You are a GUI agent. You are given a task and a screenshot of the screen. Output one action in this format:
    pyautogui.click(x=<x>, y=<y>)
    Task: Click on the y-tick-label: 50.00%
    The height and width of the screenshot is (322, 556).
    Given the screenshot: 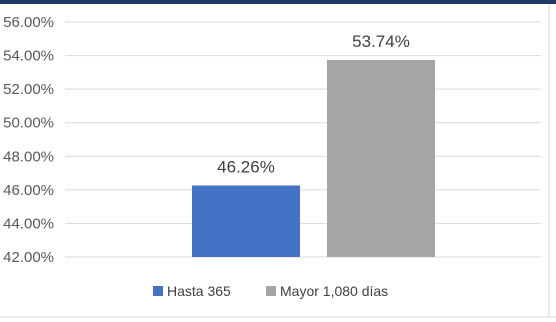 What is the action you would take?
    pyautogui.click(x=28, y=123)
    